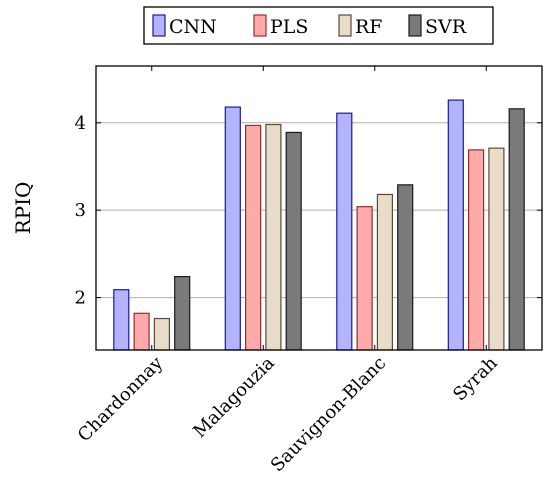  Describe the element at coordinates (415, 25) in the screenshot. I see `legend-swatch-svr` at that location.